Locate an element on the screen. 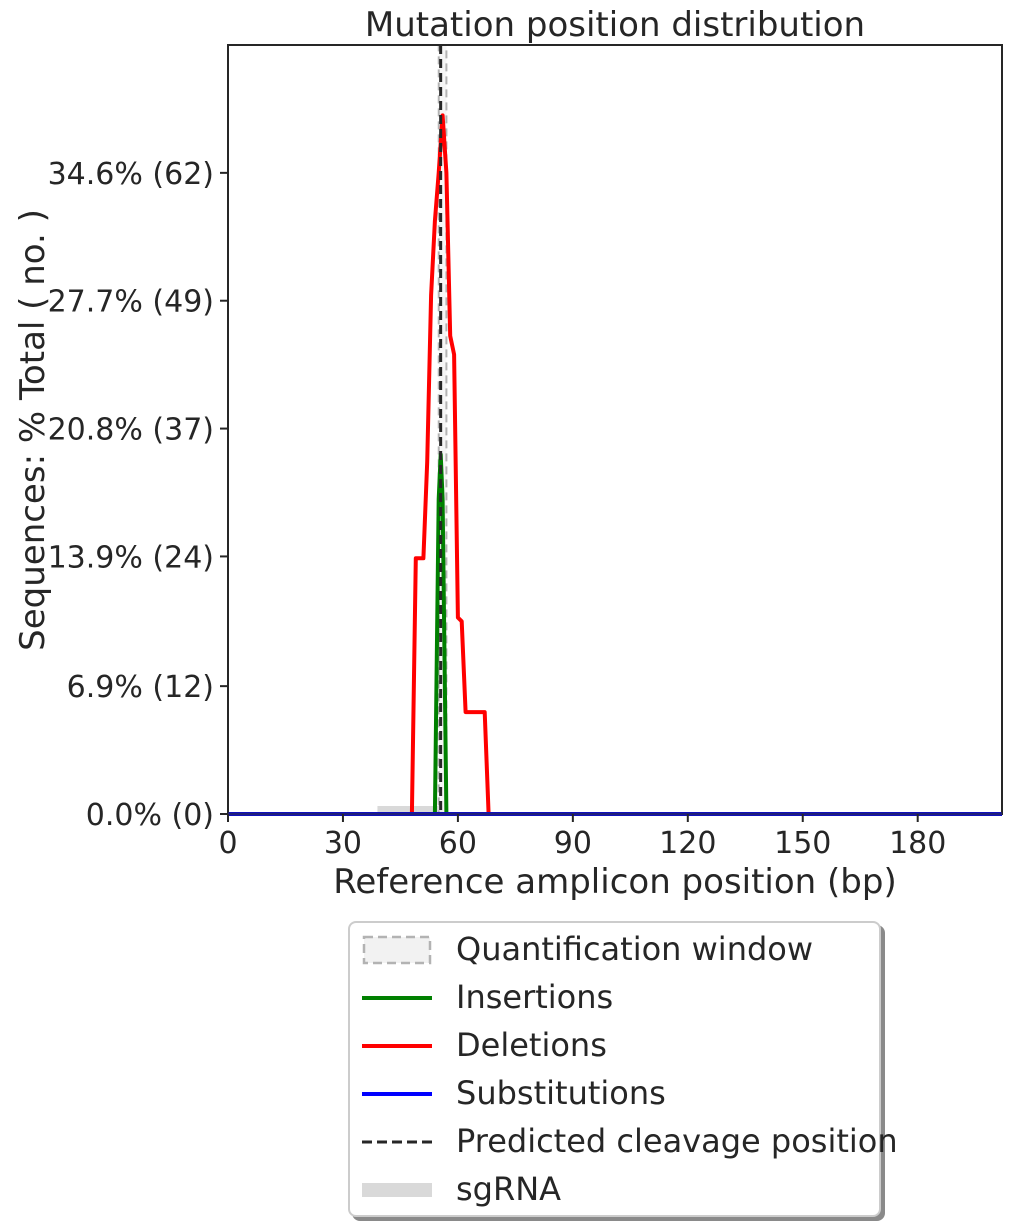 This screenshot has width=1012, height=1227. legend-item-deletions: Deletions is located at coordinates (614, 1046).